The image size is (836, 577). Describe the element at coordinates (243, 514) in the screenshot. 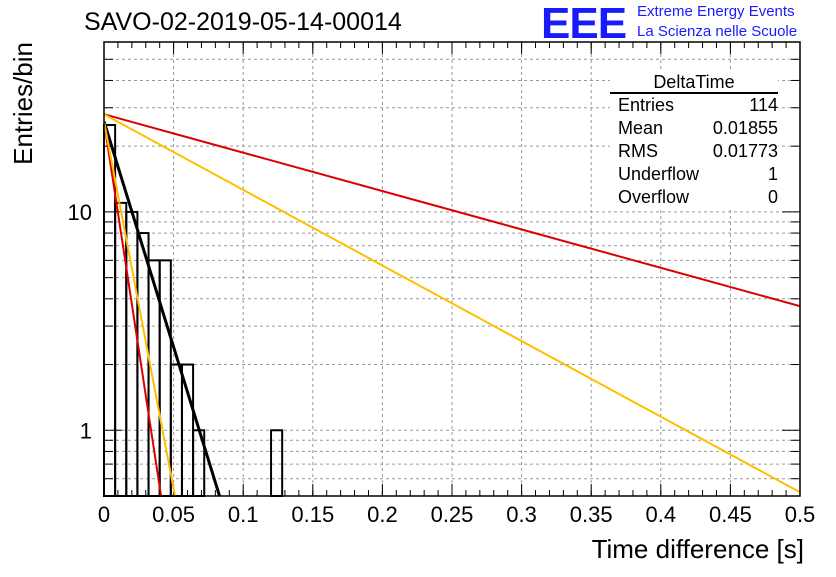

I see `x-tick-label: 0.1` at that location.